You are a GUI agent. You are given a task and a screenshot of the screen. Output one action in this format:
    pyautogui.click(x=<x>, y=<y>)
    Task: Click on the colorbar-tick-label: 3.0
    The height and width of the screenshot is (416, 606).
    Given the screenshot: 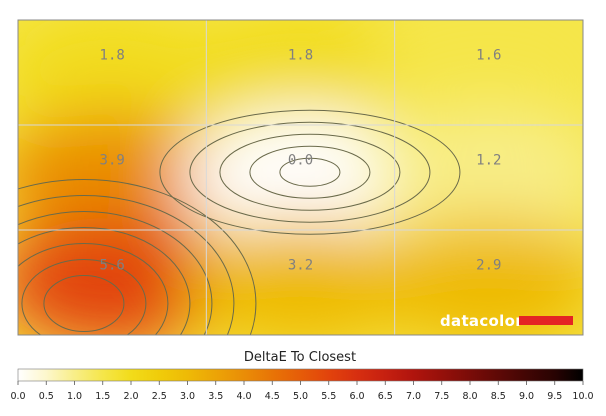 What is the action you would take?
    pyautogui.click(x=187, y=396)
    